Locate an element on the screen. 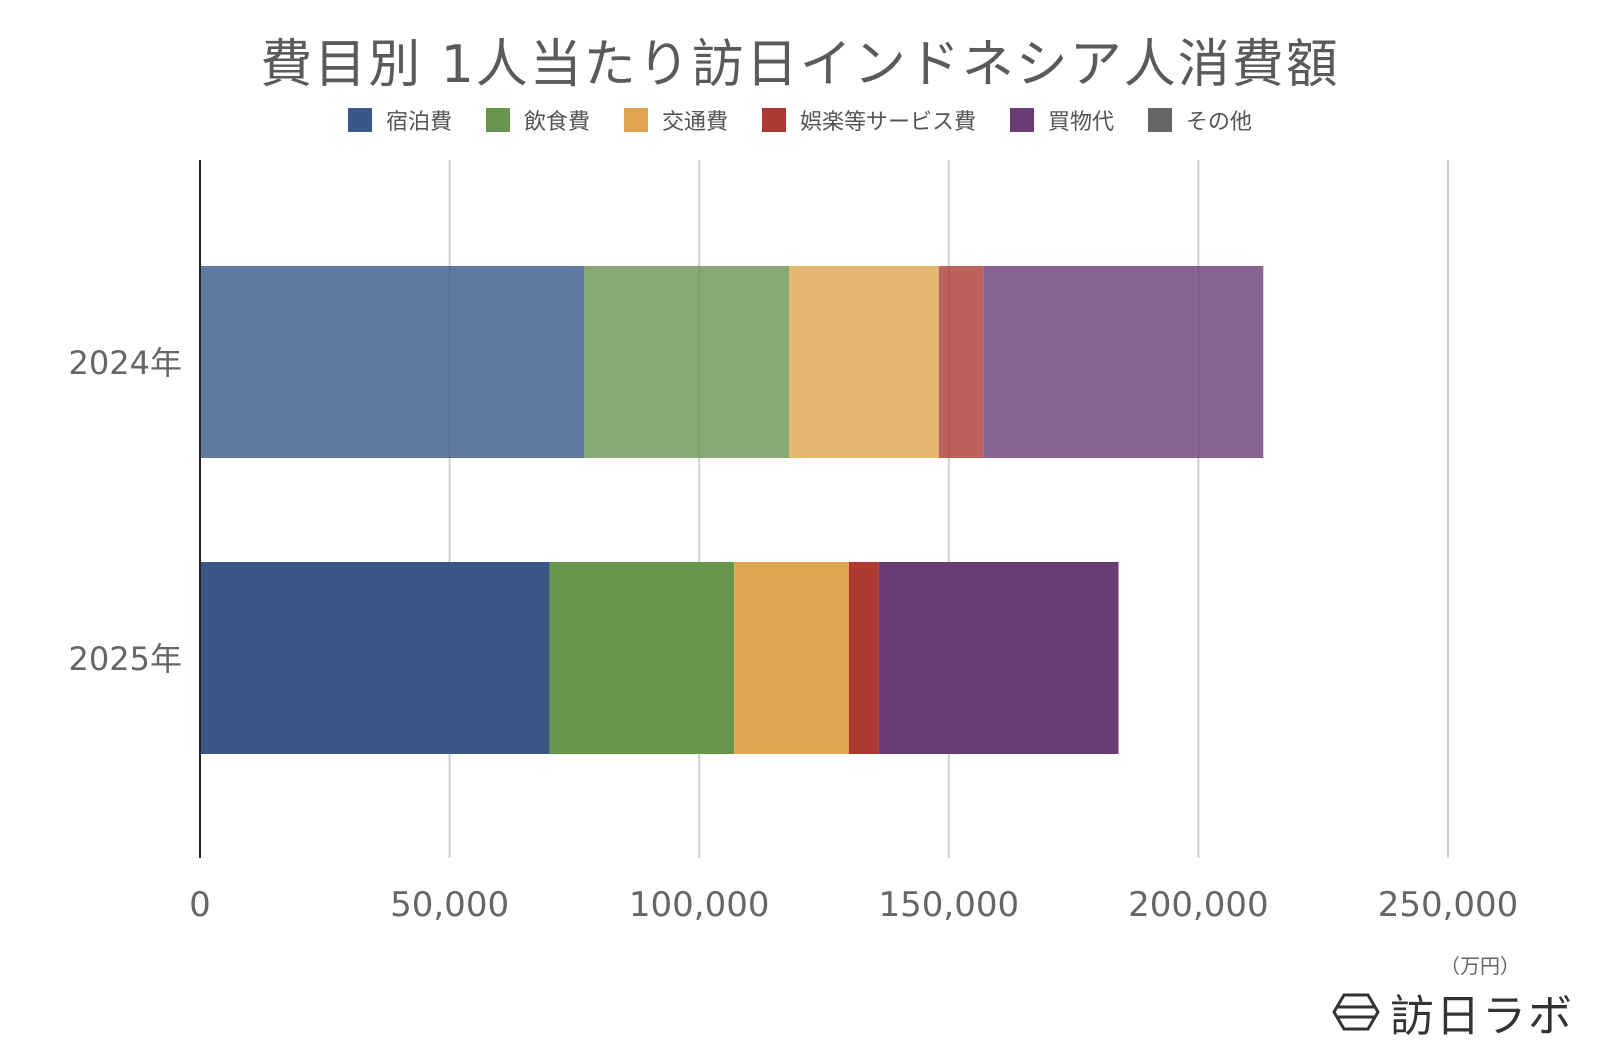 The width and height of the screenshot is (1600, 1044). x-tick-label: 150,000 is located at coordinates (948, 905).